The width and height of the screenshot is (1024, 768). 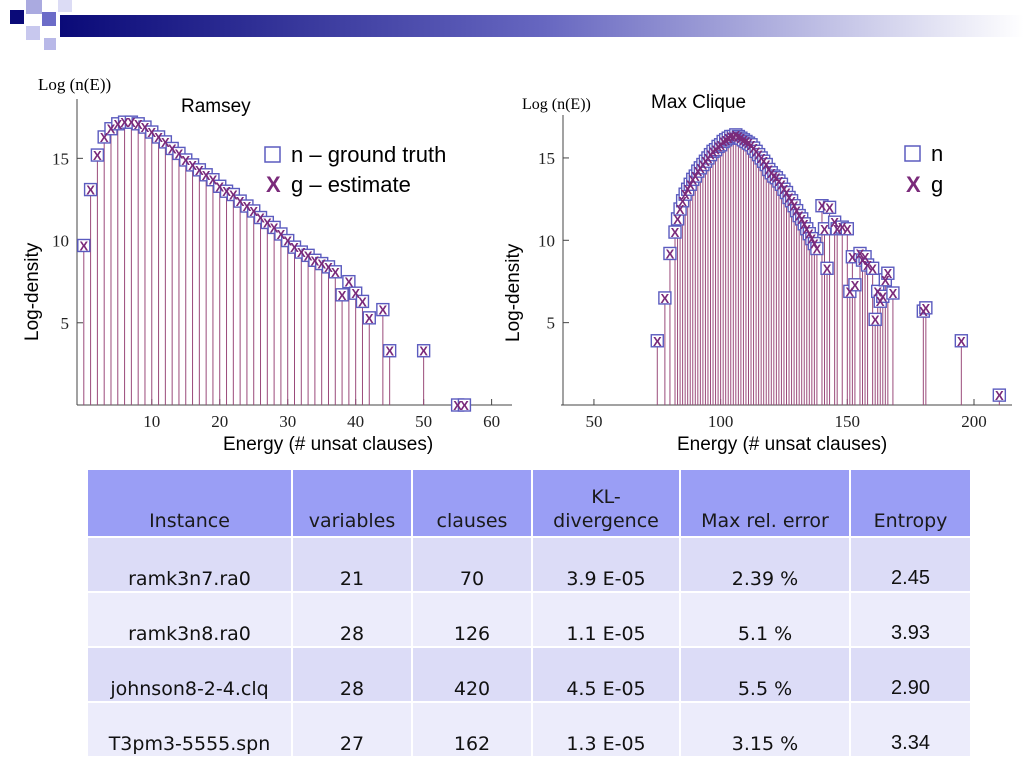 What do you see at coordinates (606, 619) in the screenshot?
I see `cell-kl-divergence: 1.1 E-05` at bounding box center [606, 619].